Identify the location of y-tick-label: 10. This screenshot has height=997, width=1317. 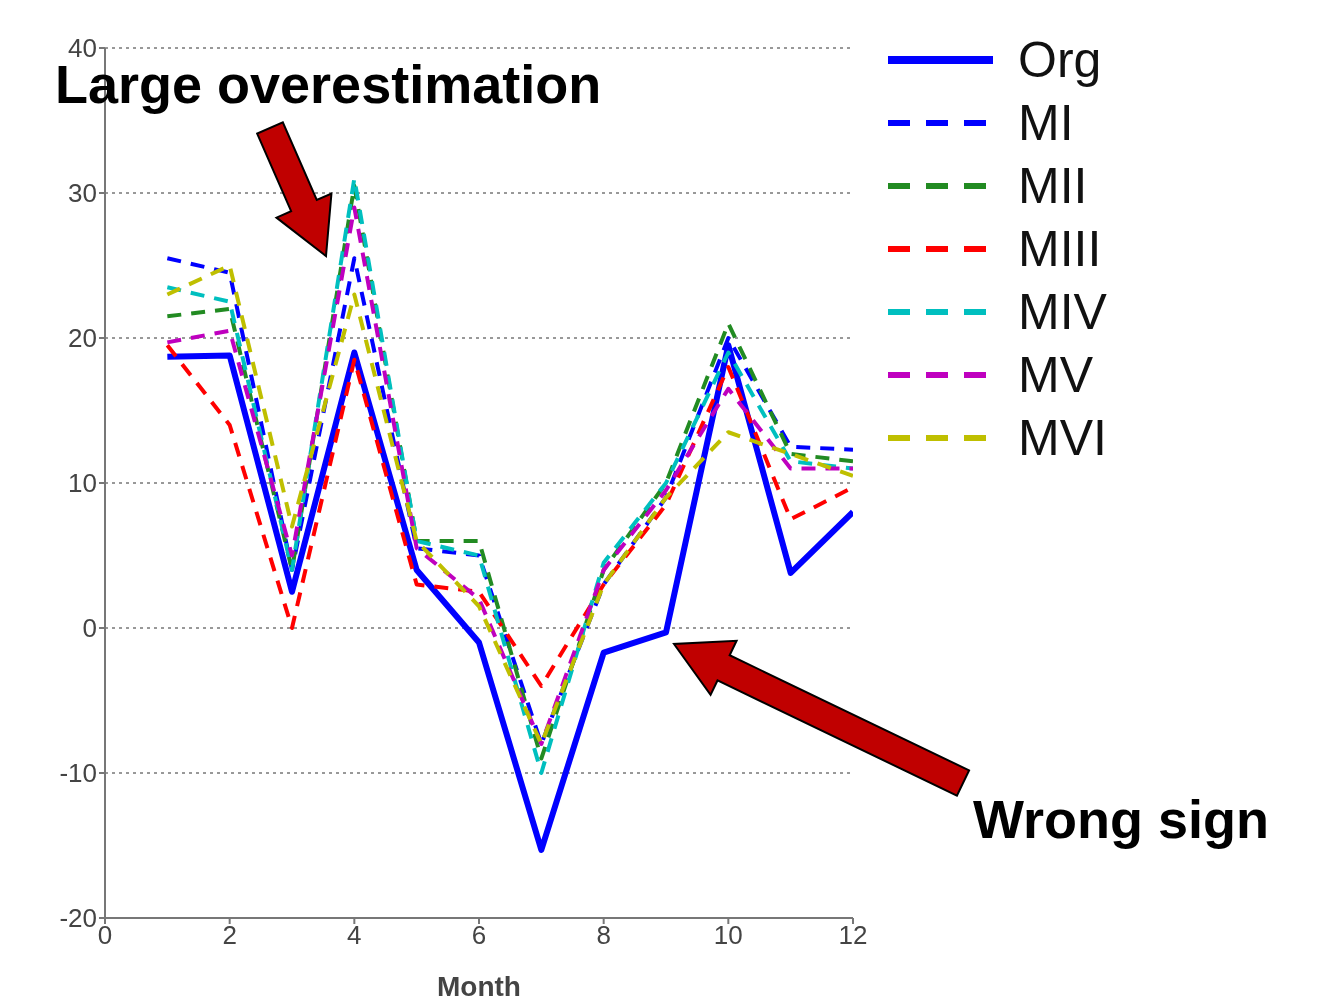
(82, 483).